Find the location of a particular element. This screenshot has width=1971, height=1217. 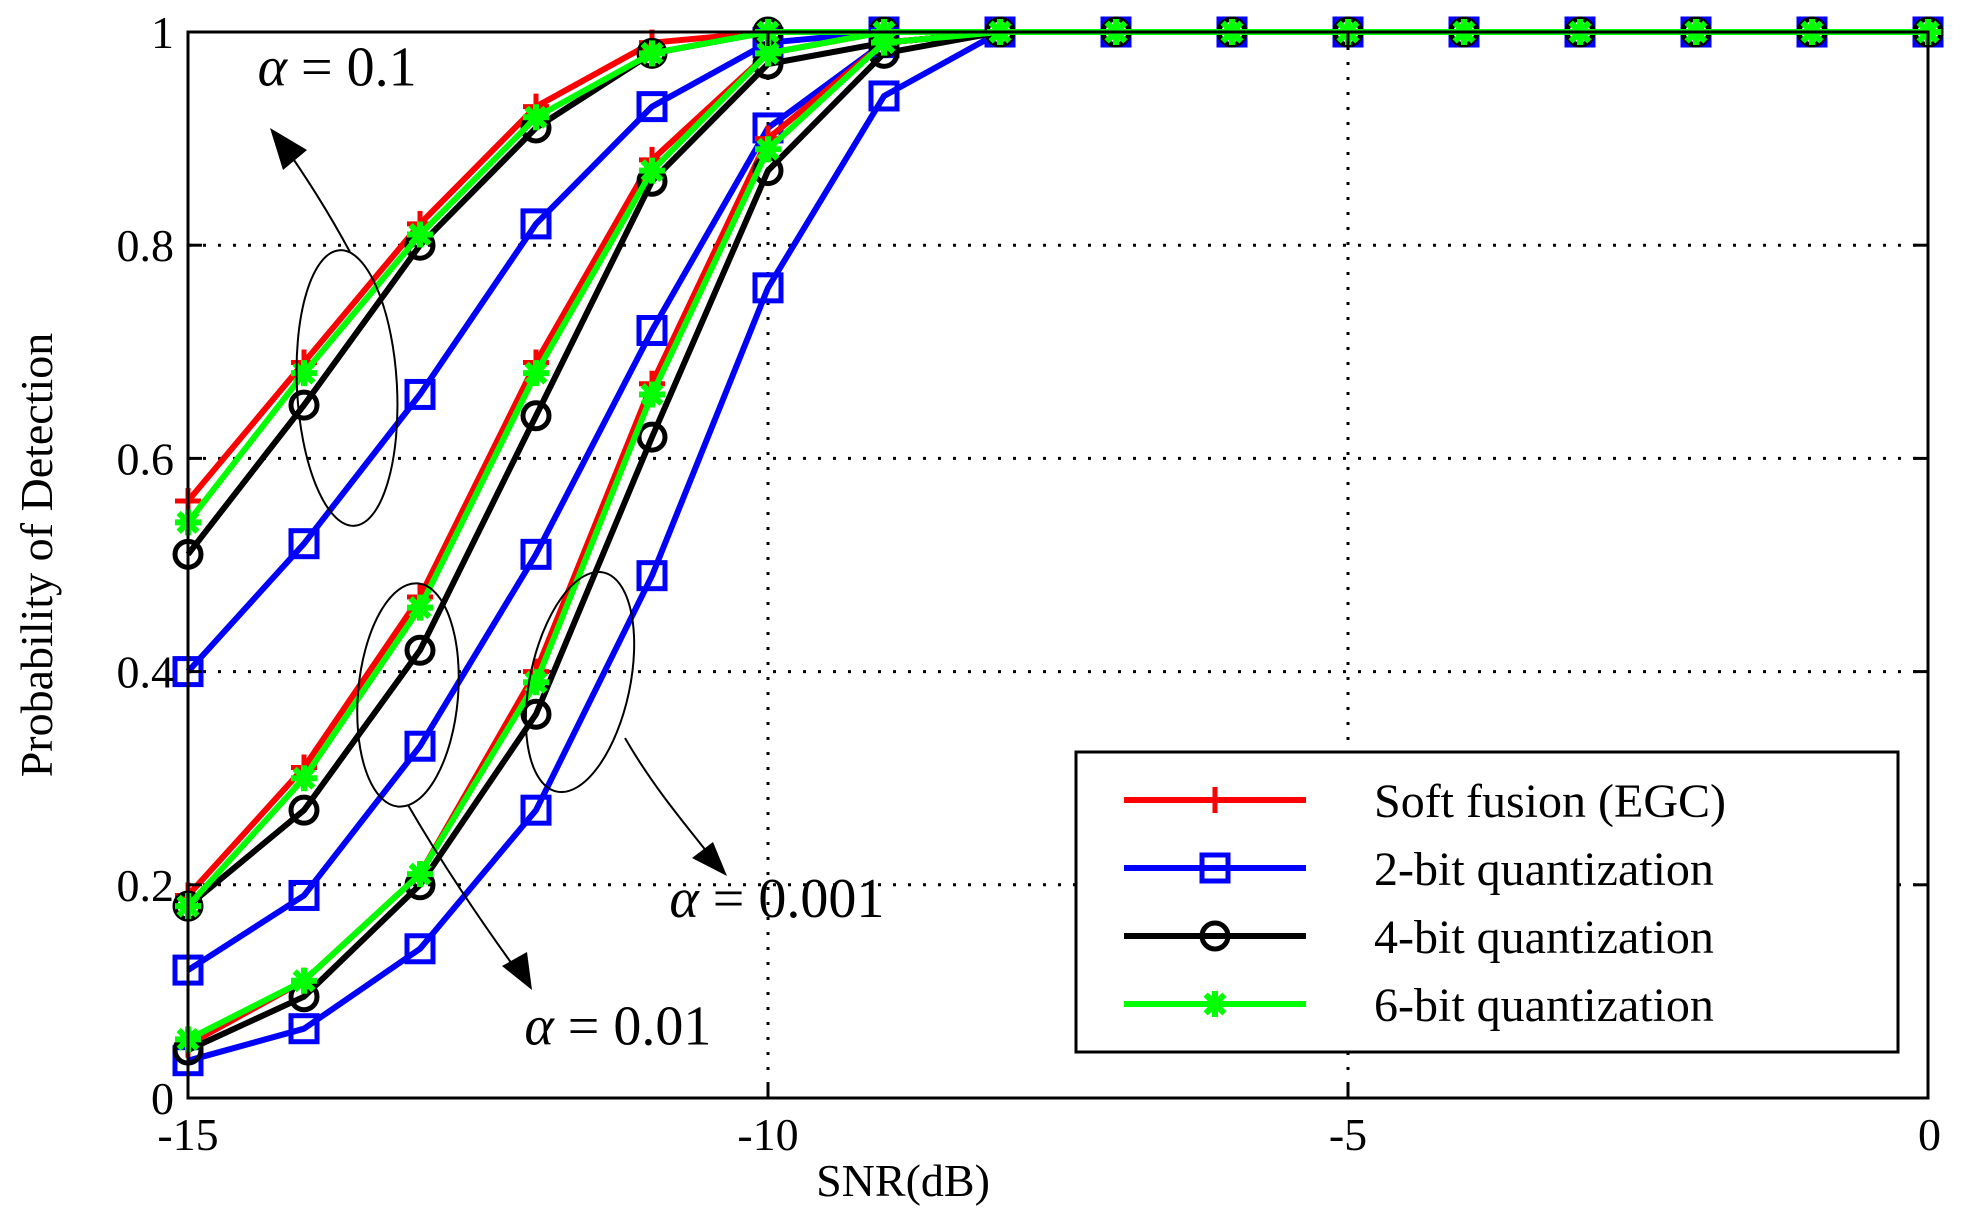

annotation-value: = 0.1 is located at coordinates (352, 67).